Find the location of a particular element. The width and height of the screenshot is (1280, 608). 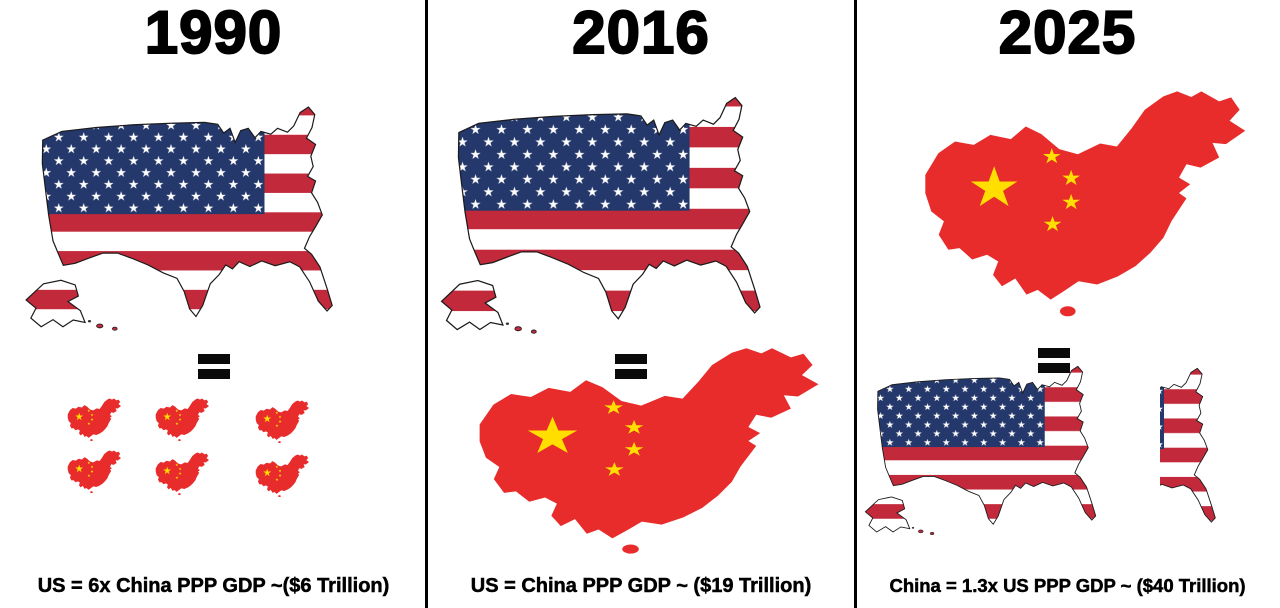

equals-icon-1990 is located at coordinates (214, 366).